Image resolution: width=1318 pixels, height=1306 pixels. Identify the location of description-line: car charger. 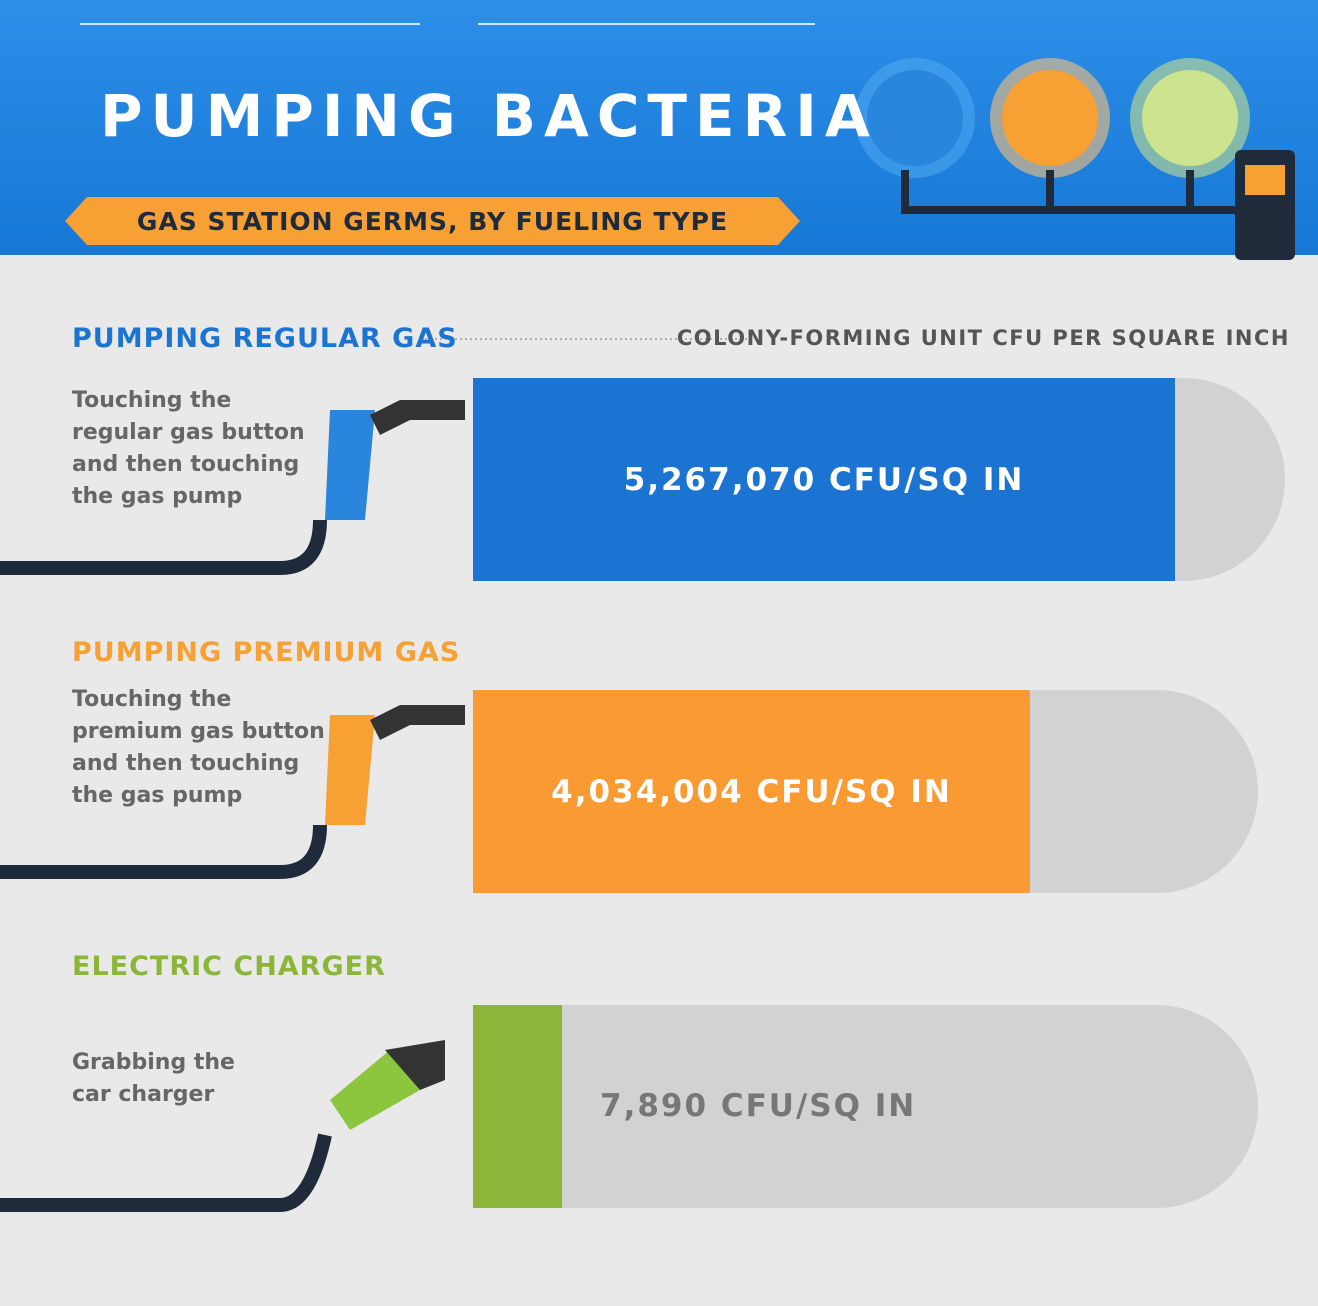
(143, 1094).